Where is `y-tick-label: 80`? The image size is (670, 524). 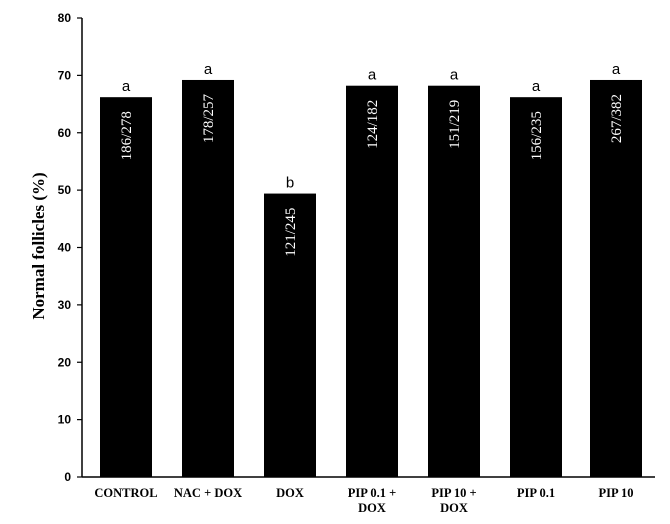
y-tick-label: 80 is located at coordinates (65, 18).